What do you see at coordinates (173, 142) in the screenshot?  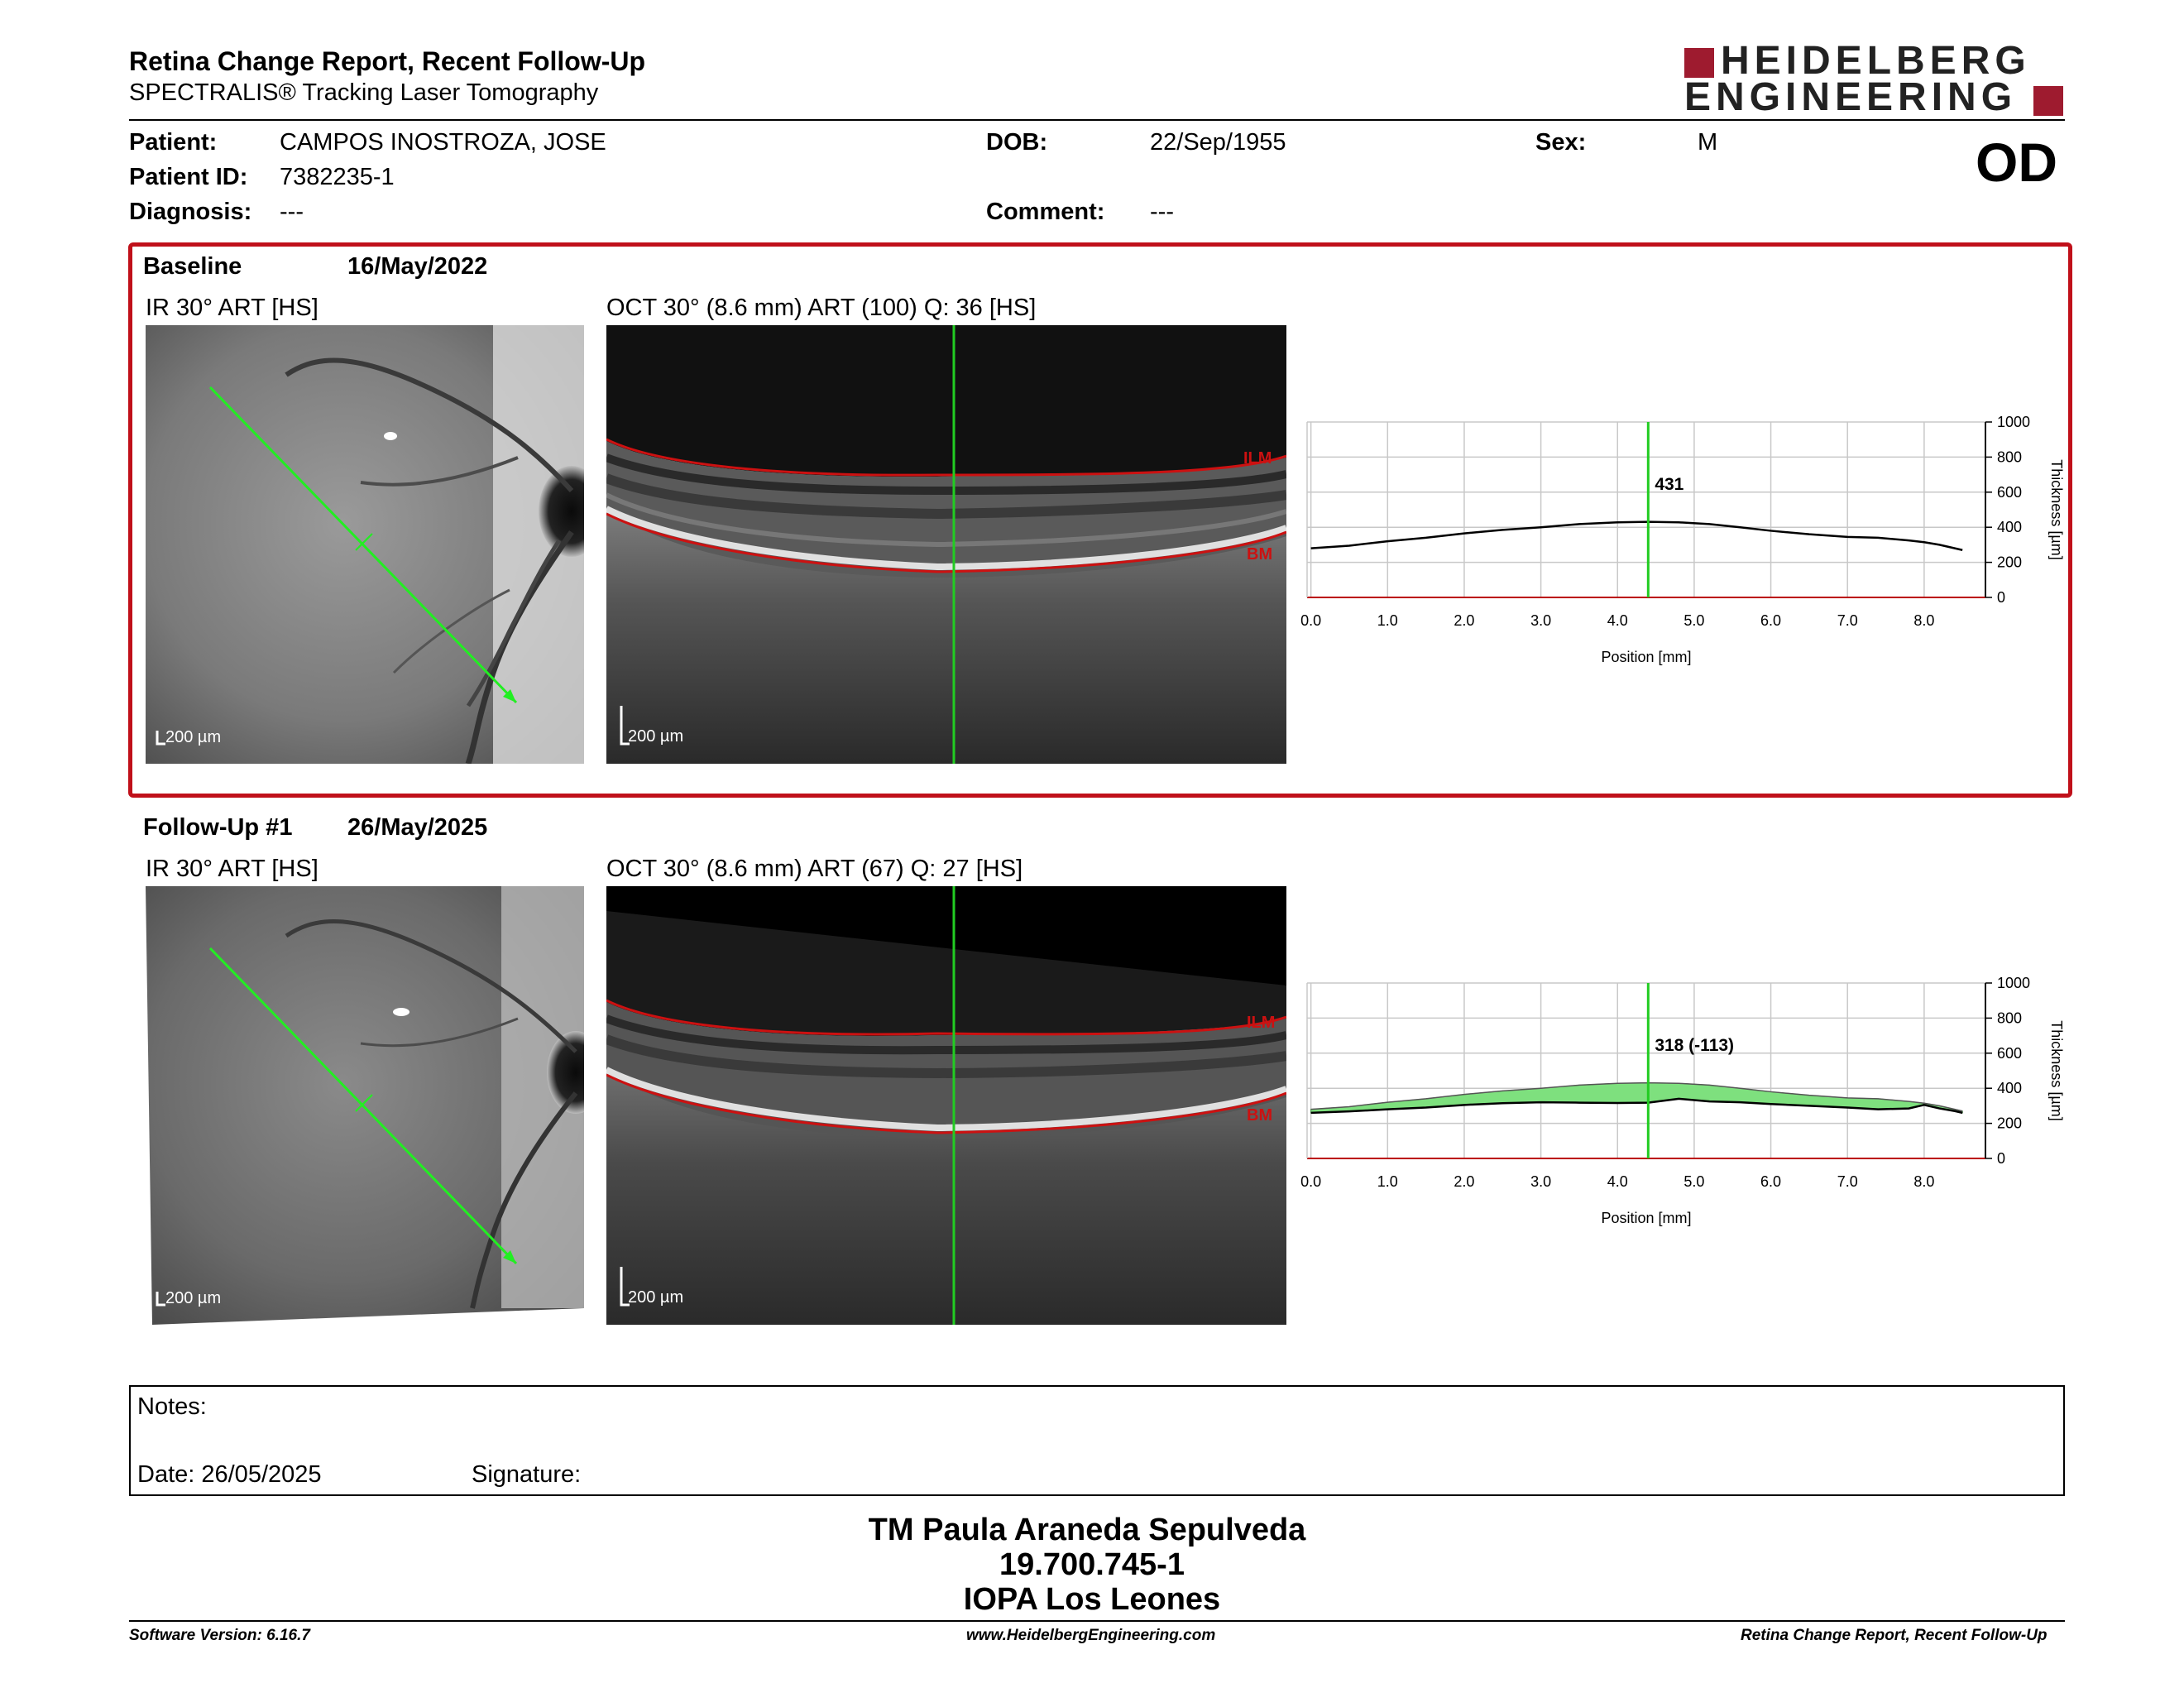 I see `patient-label: Patient:` at bounding box center [173, 142].